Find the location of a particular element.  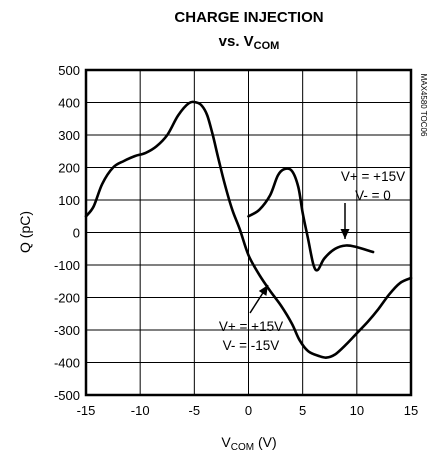

x-tick-label: 0 is located at coordinates (248, 410).